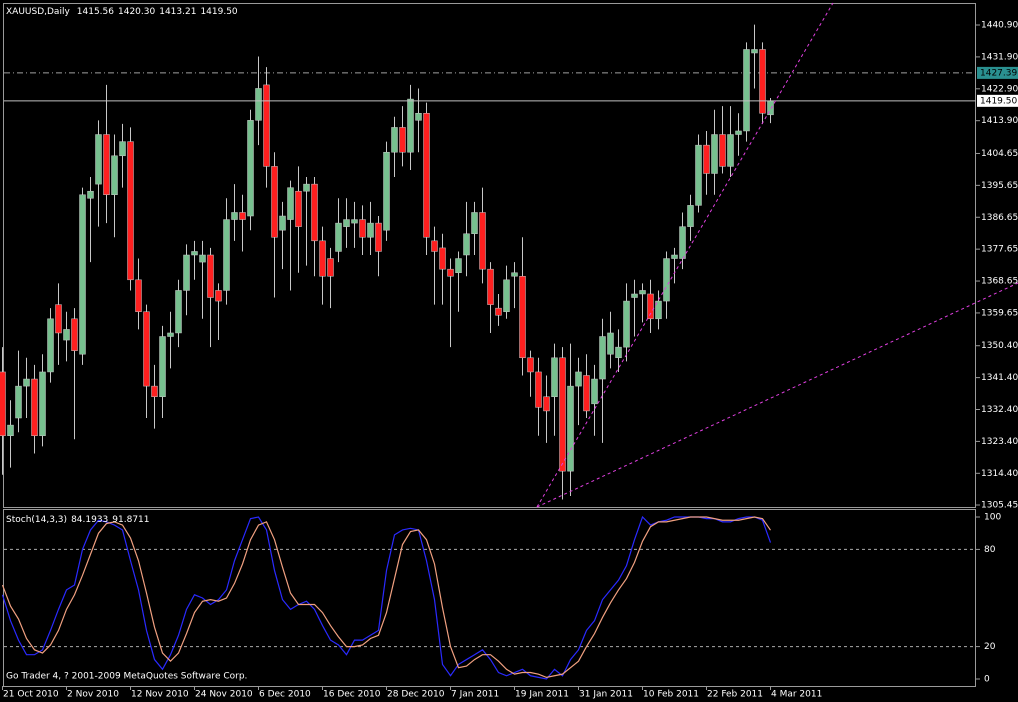  What do you see at coordinates (122, 12) in the screenshot?
I see `chart-header: XAUUSD,Daily 1415.56 1420.30 1413.21 1419.50` at bounding box center [122, 12].